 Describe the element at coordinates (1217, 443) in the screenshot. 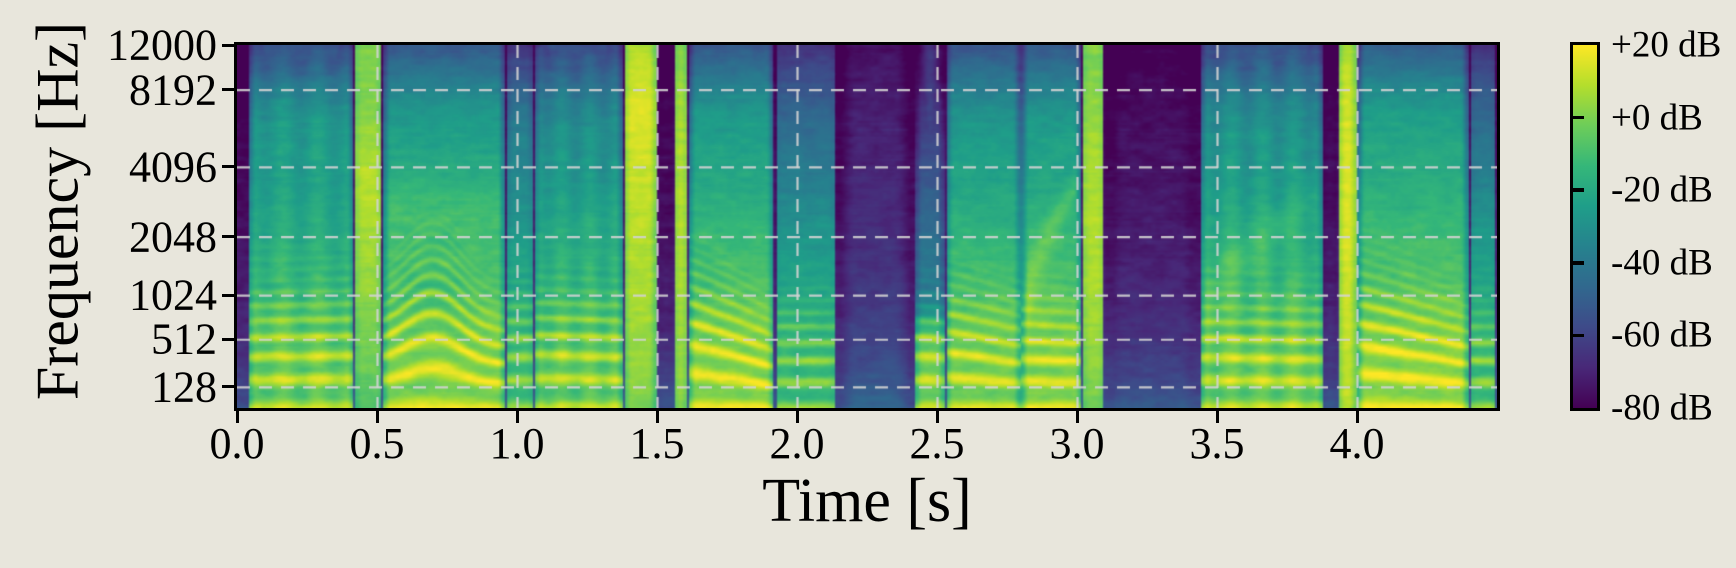

I see `x-tick-label: 3.5` at that location.